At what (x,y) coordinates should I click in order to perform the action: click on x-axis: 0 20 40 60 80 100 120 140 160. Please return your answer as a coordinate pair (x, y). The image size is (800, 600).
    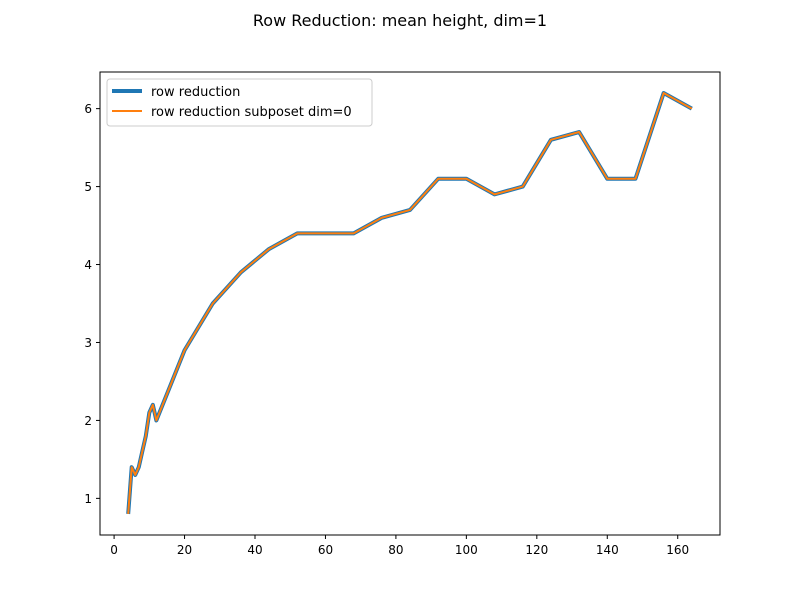
    Looking at the image, I should click on (399, 546).